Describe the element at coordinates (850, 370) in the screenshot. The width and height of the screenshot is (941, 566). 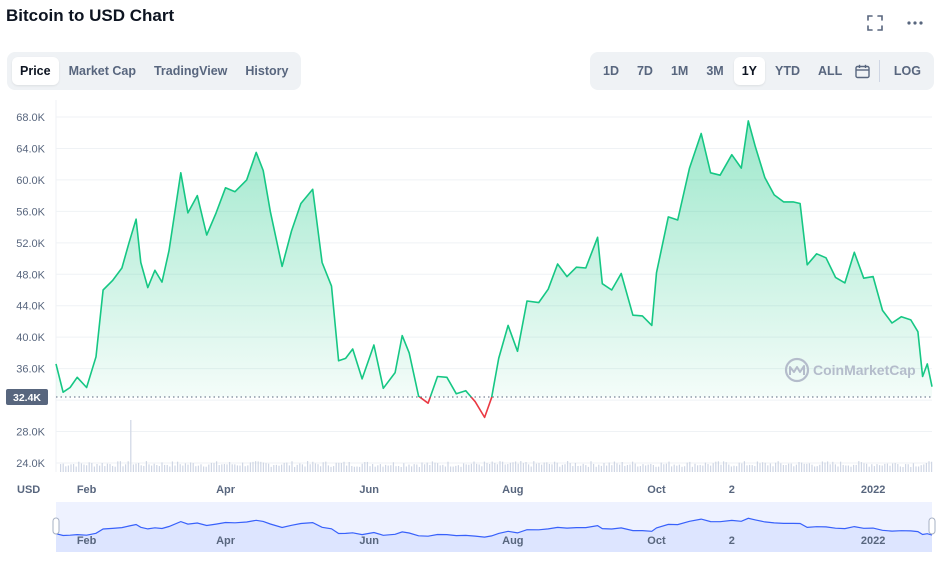
I see `watermark: CoinMarketCap` at that location.